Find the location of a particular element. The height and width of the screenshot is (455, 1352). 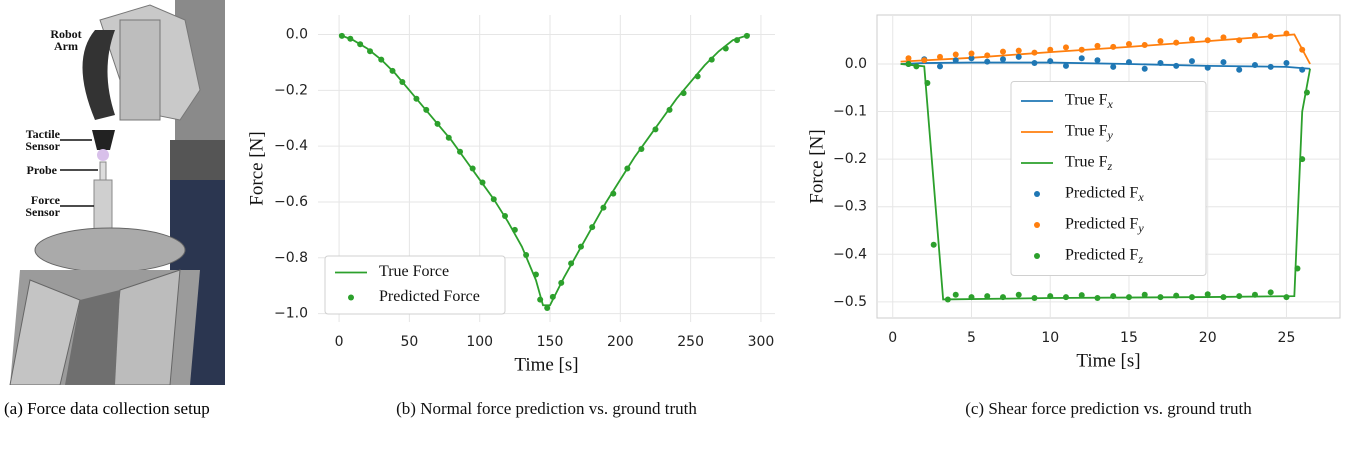

legend-label: True Force is located at coordinates (414, 271).